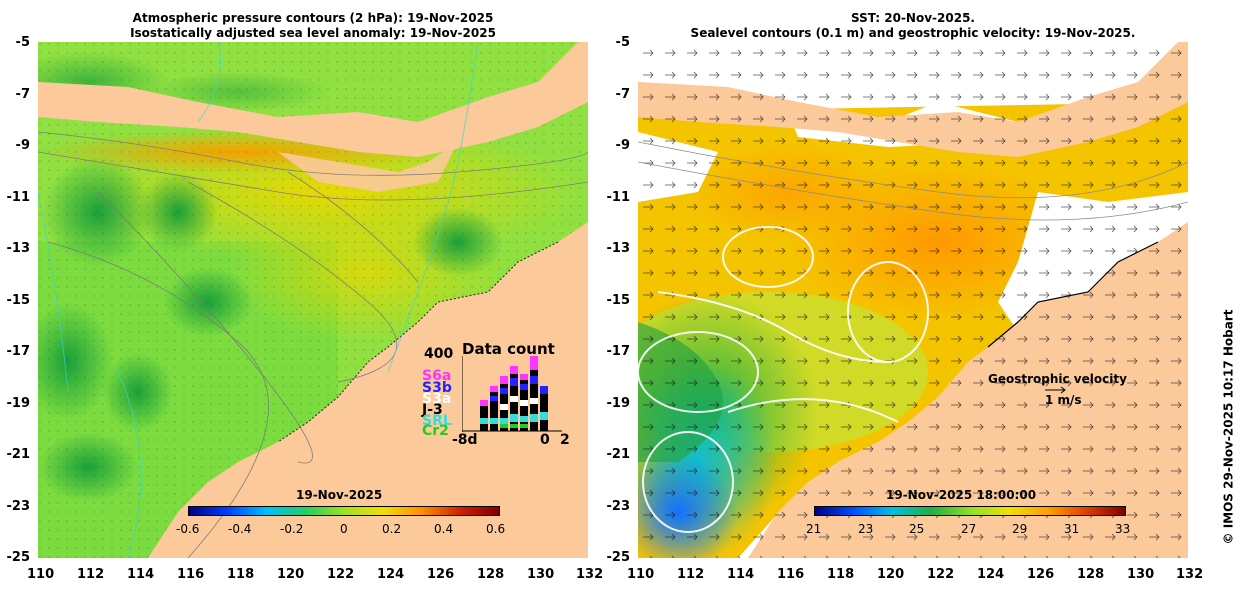 This screenshot has width=1250, height=590. What do you see at coordinates (618, 454) in the screenshot?
I see `right-ytick-8: -21` at bounding box center [618, 454].